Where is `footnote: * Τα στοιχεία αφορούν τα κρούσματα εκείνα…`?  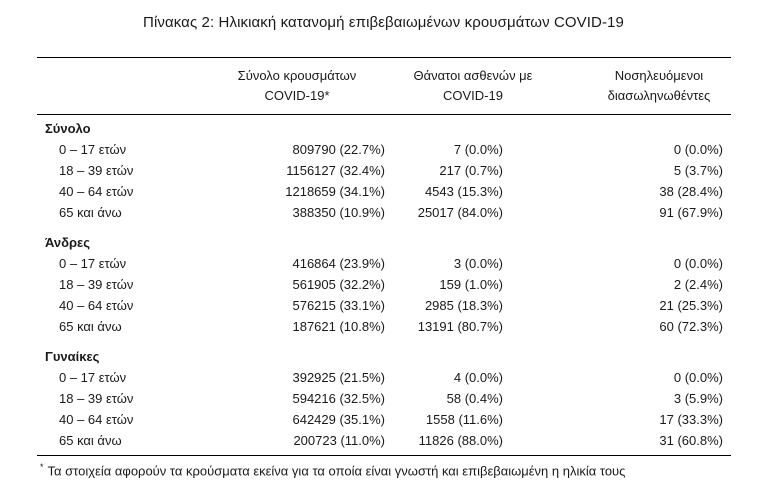 footnote: * Τα στοιχεία αφορούν τα κρούσματα εκείνα… is located at coordinates (332, 469).